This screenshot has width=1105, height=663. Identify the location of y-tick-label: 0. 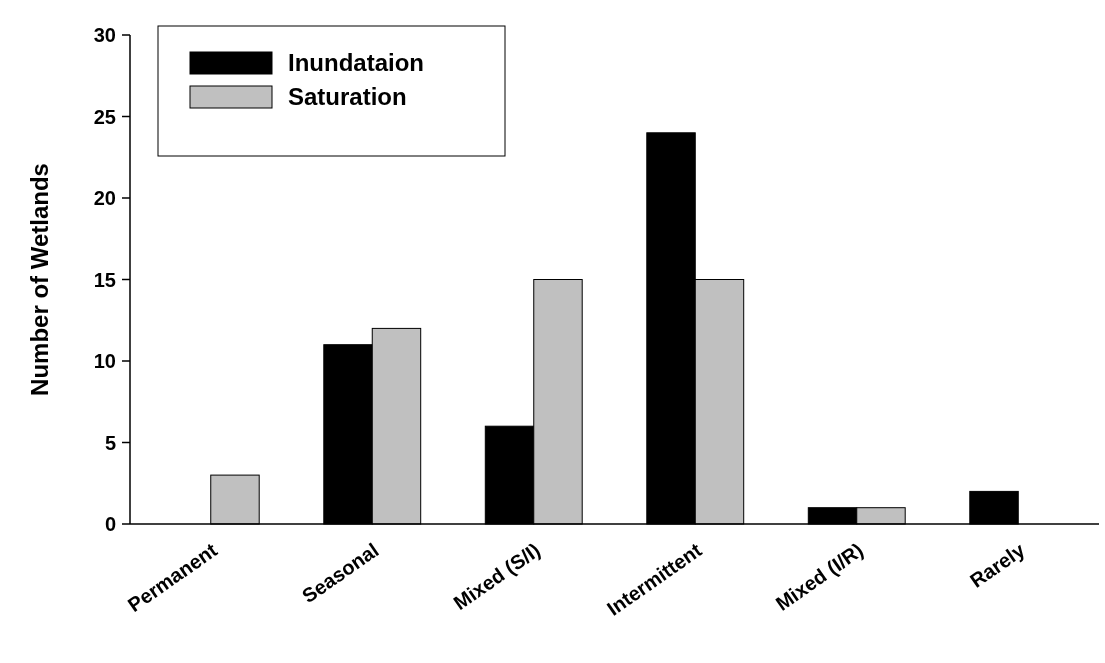
(110, 524).